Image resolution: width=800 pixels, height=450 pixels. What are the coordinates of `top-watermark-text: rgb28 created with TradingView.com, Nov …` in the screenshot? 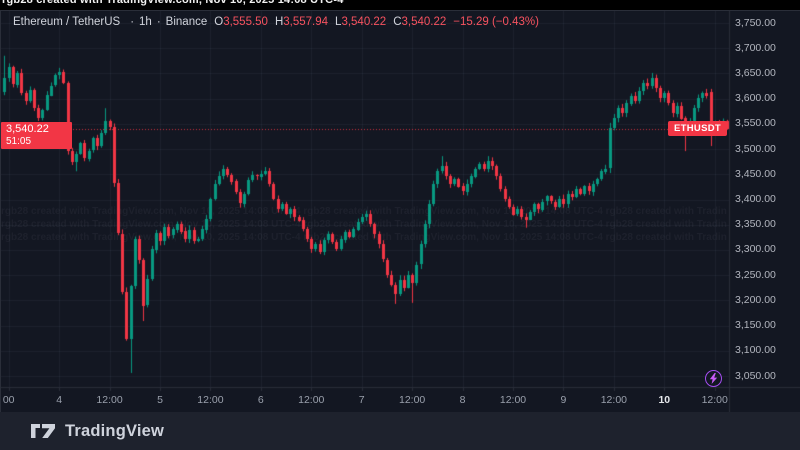 It's located at (173, 3).